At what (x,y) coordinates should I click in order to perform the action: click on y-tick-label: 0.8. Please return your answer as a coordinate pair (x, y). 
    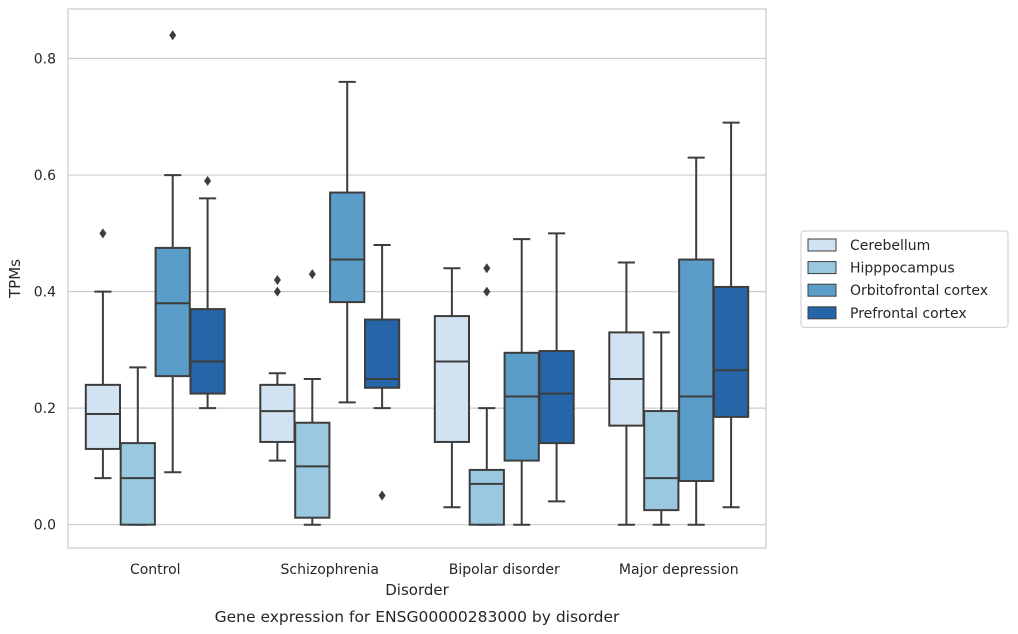
    Looking at the image, I should click on (45, 60).